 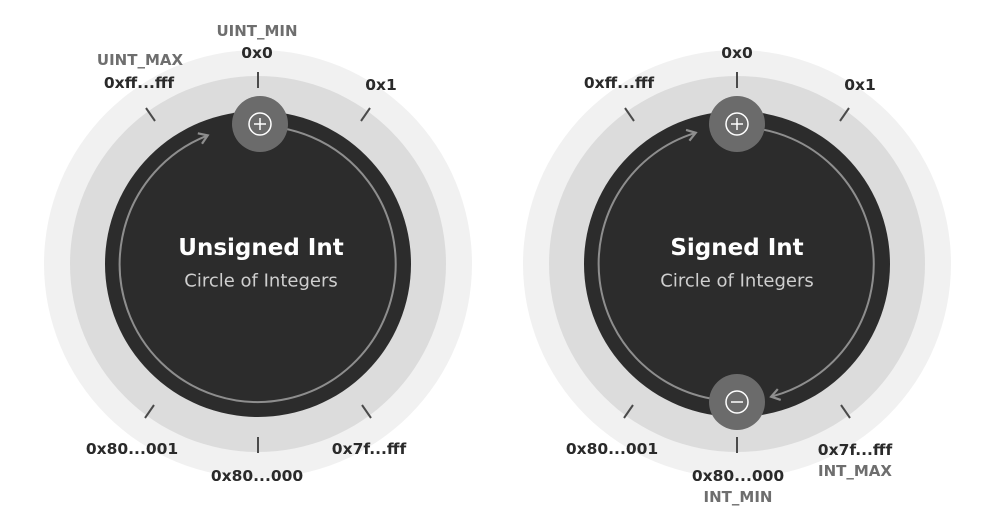 I want to click on unsigned-tick-top-right, so click(x=365, y=114).